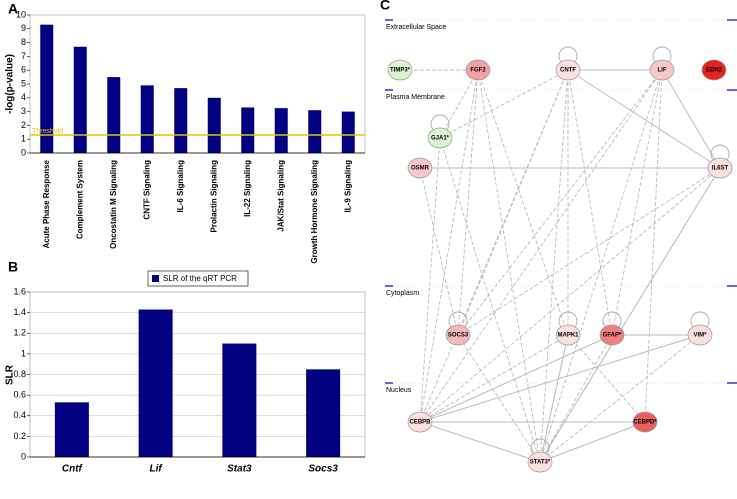  I want to click on node-label: LIF, so click(662, 71).